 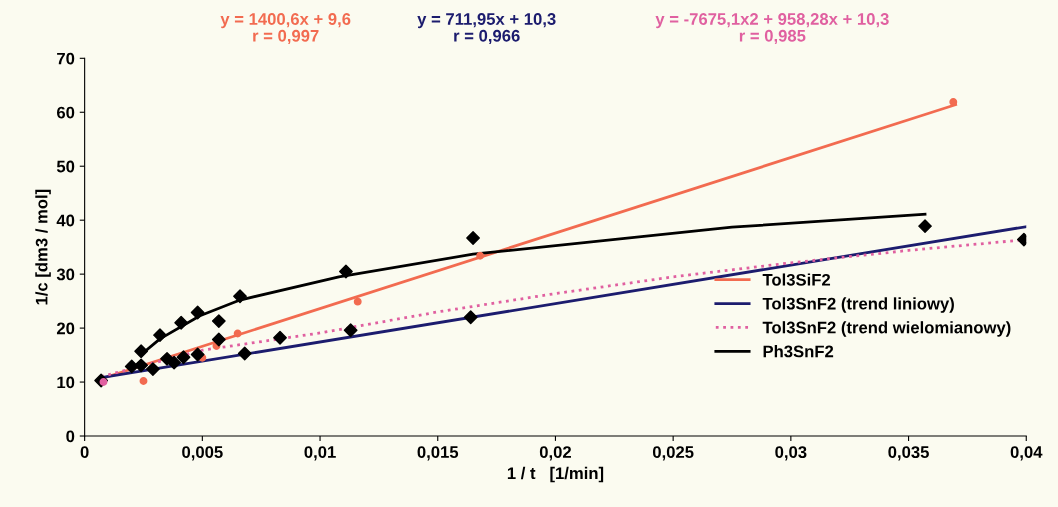 I want to click on x-tick-label: 0,015, so click(x=438, y=453).